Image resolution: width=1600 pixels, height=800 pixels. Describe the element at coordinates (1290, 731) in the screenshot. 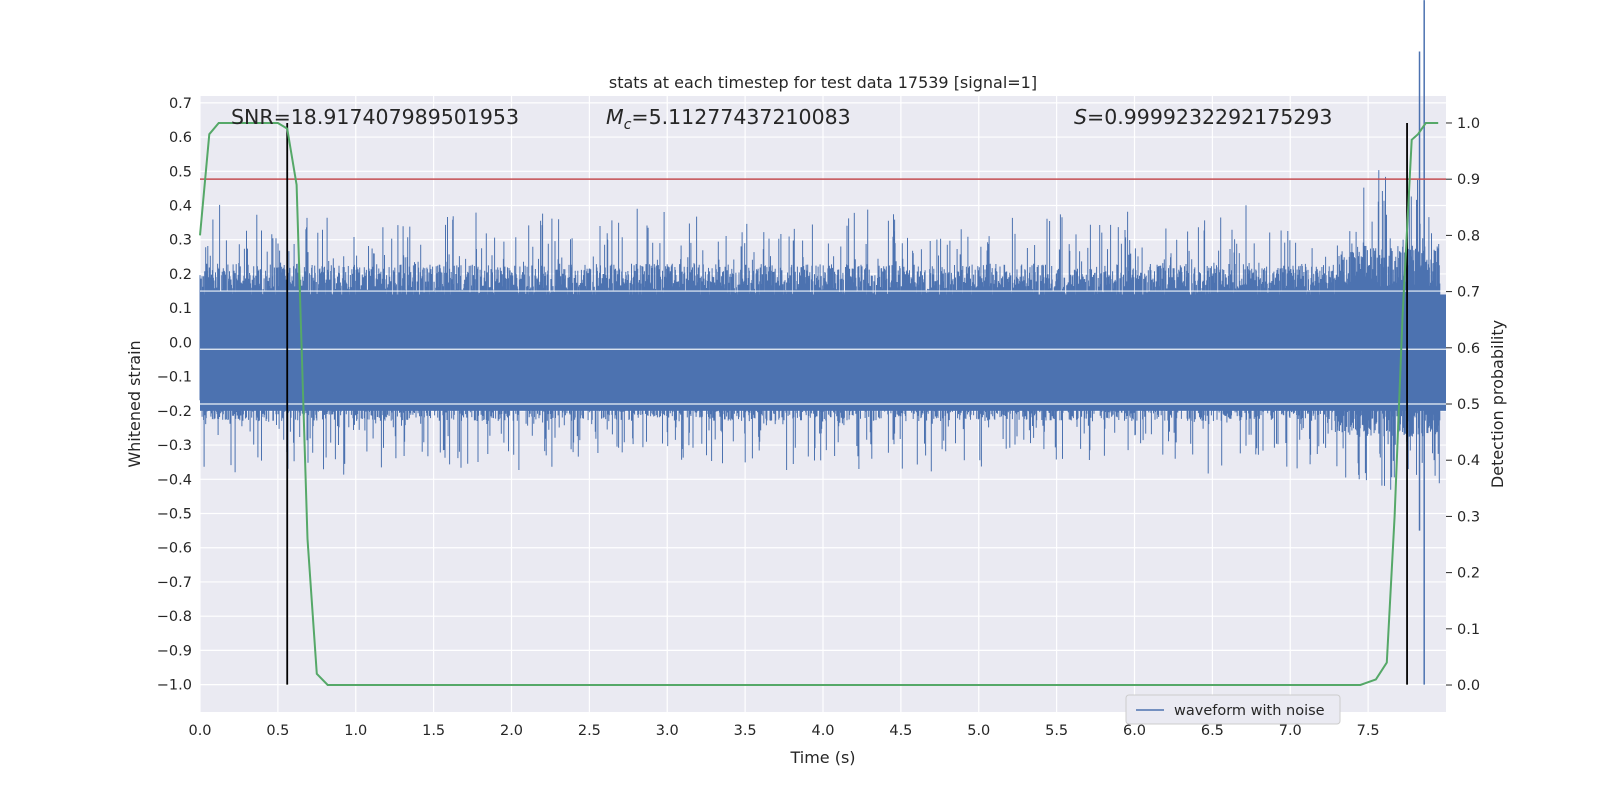

I see `x-tick-label: 7.0` at that location.